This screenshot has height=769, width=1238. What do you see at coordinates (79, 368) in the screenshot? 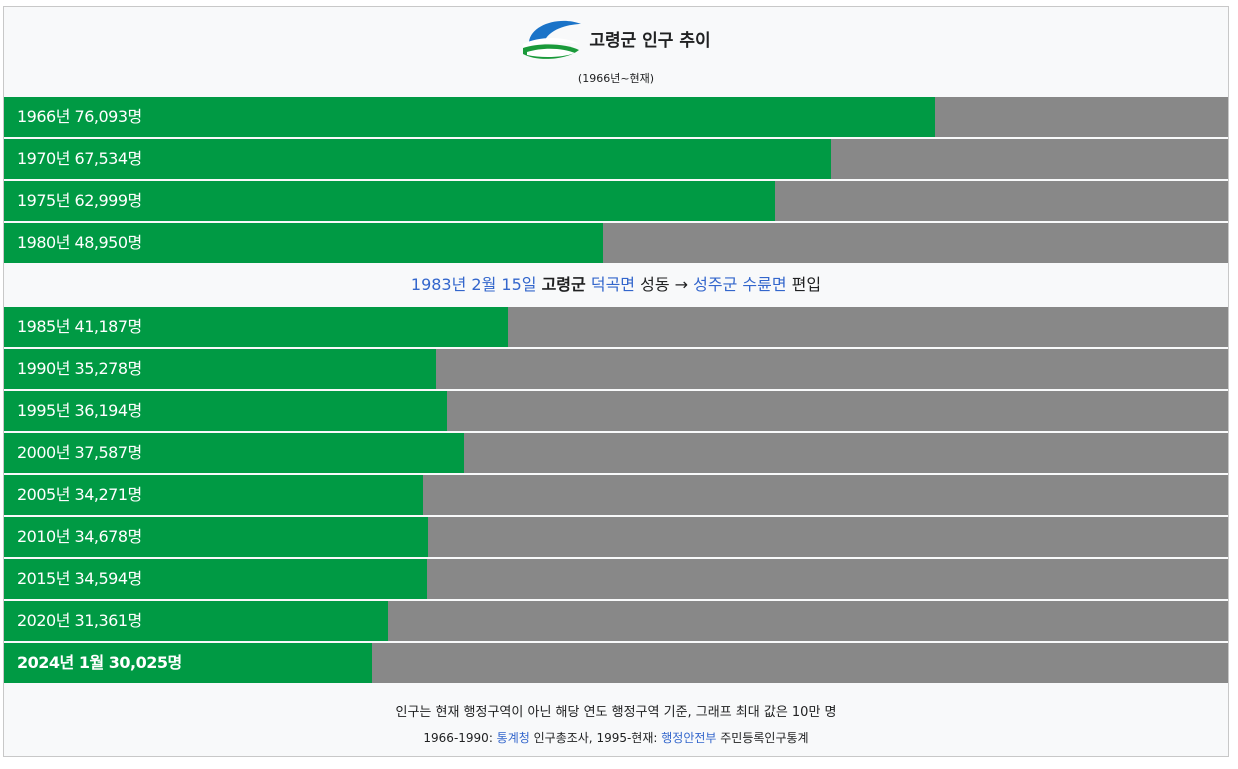
I see `bar-label: 1990년 35,278명` at bounding box center [79, 368].